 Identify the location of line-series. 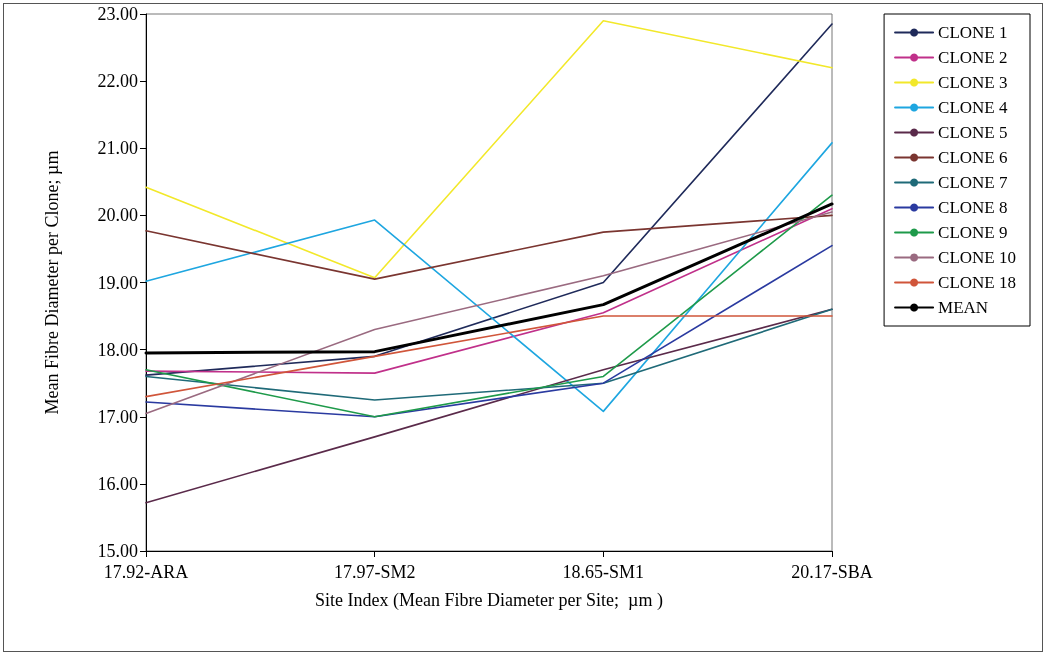
(489, 247).